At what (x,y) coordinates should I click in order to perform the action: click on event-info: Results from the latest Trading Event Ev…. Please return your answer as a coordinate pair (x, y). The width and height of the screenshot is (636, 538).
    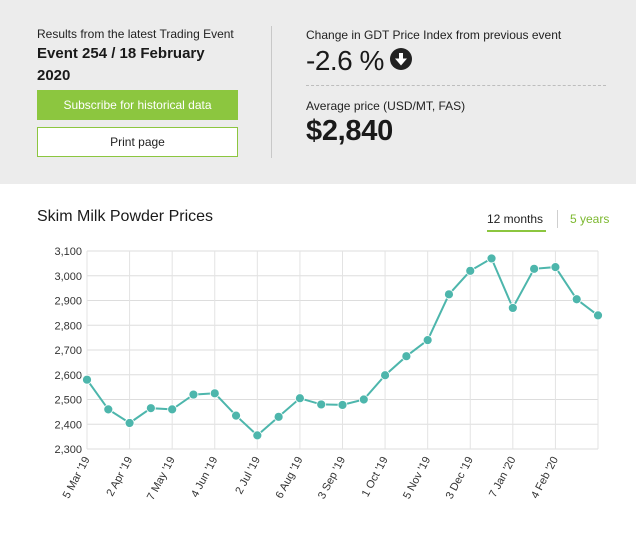
    Looking at the image, I should click on (138, 91).